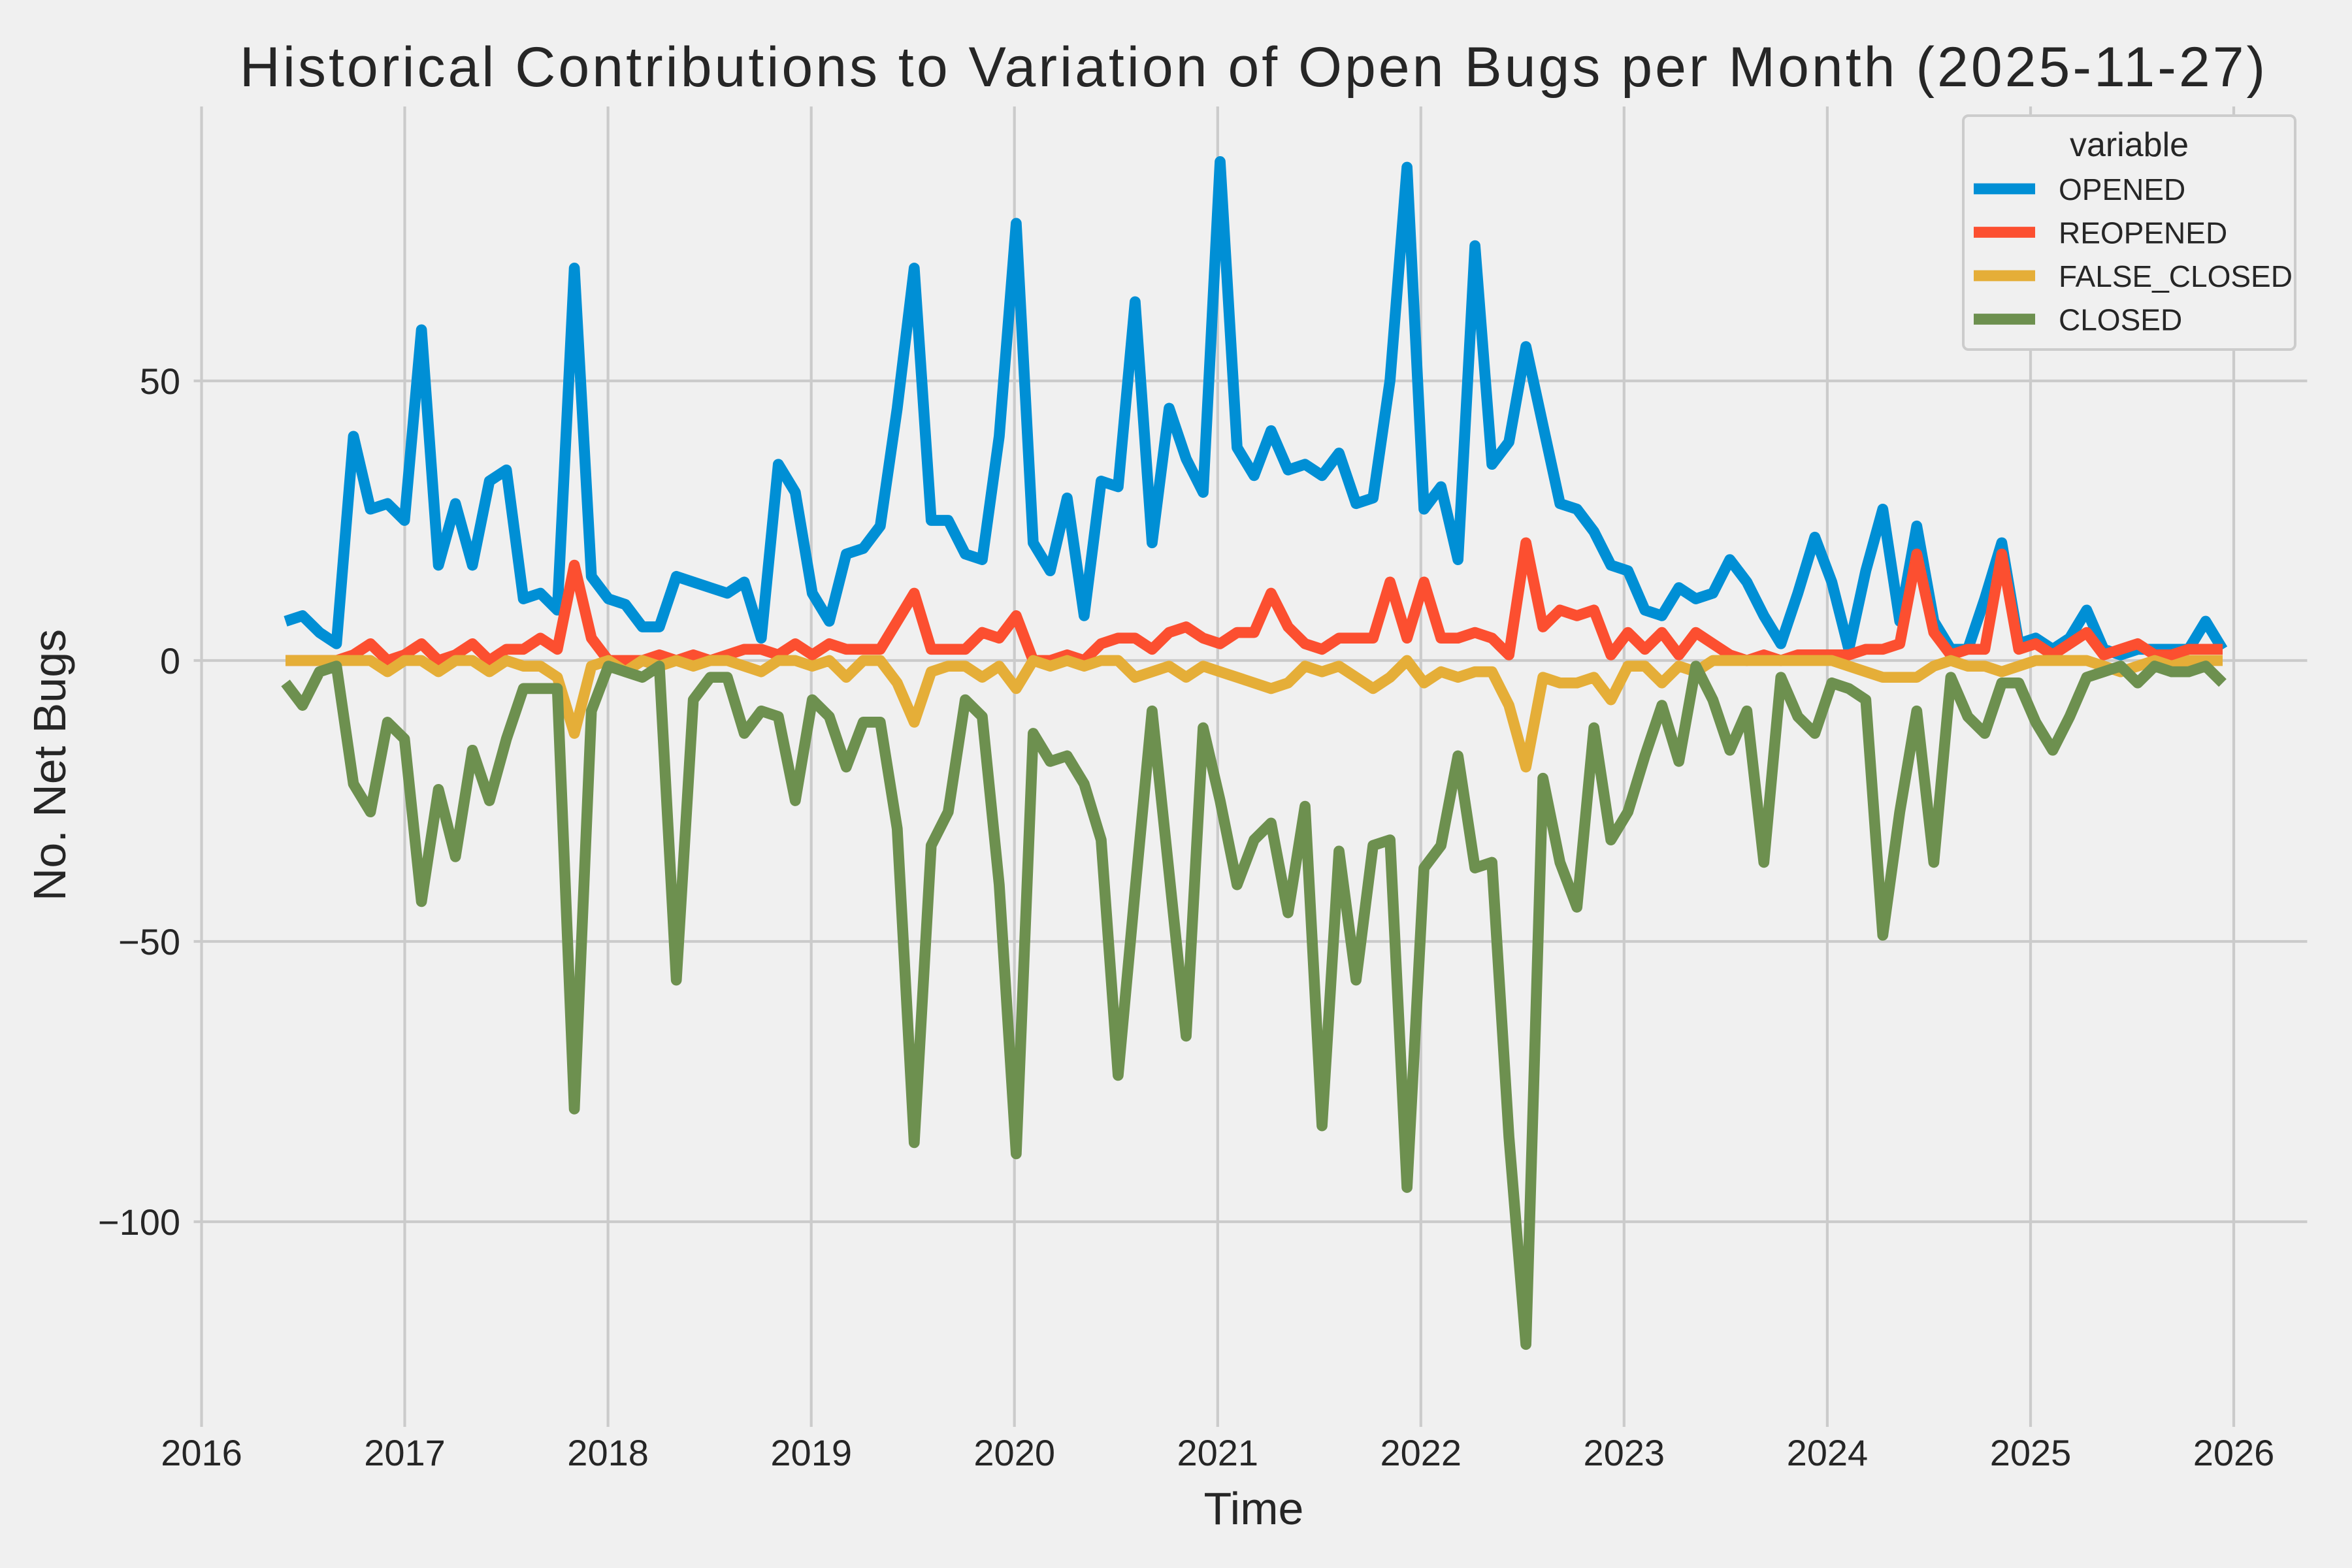 Image resolution: width=2352 pixels, height=1568 pixels. I want to click on svg-text: 2021, so click(1218, 1452).